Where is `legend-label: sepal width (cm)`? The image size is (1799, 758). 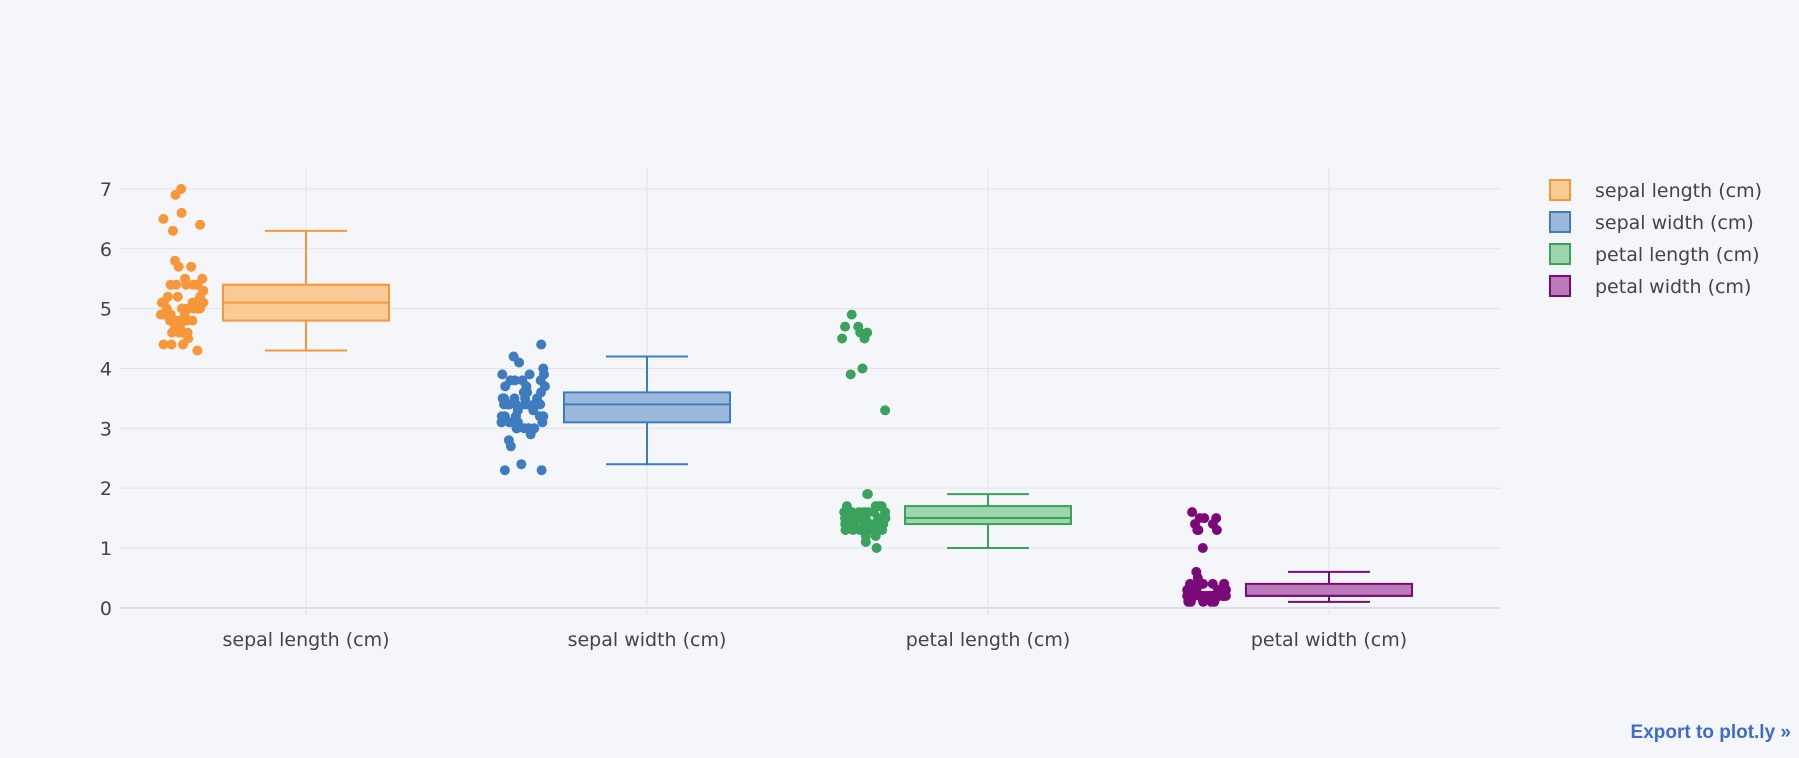 legend-label: sepal width (cm) is located at coordinates (1674, 223).